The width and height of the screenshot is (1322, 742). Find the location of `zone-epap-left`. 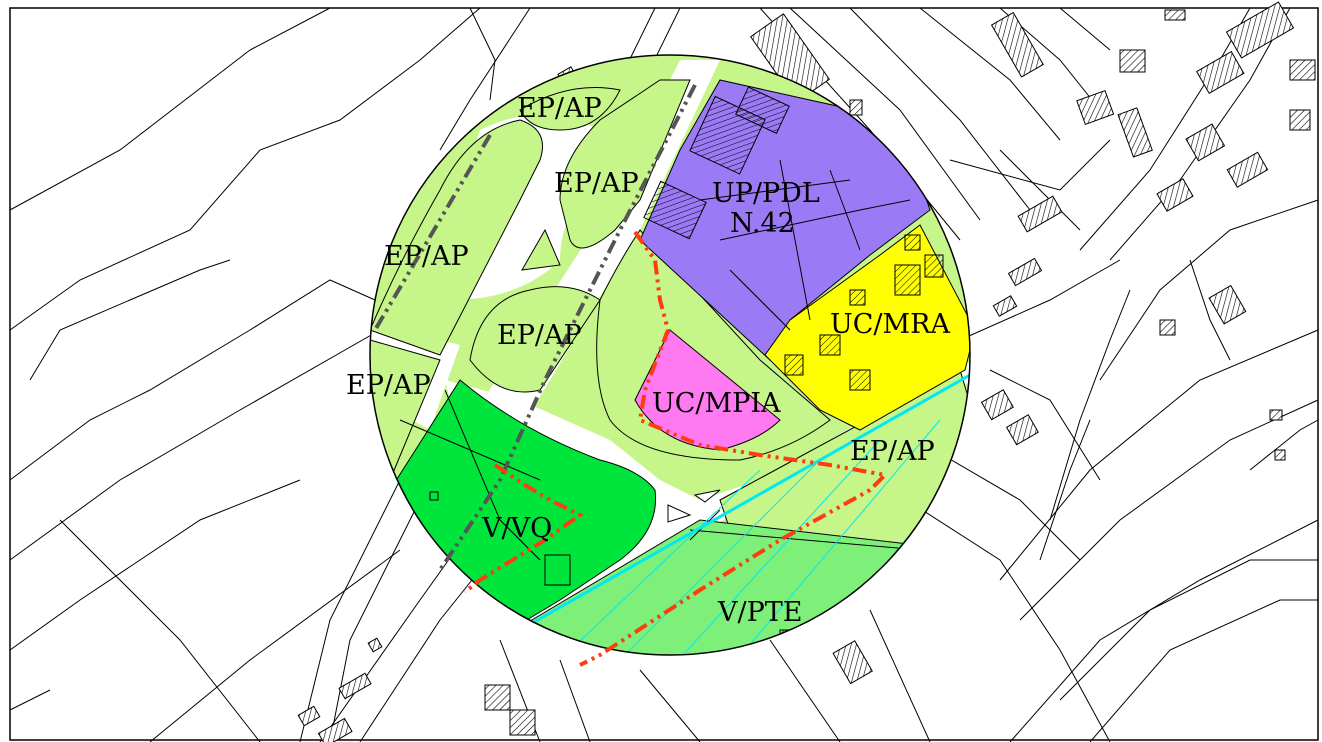

zone-epap-left is located at coordinates (456, 237).